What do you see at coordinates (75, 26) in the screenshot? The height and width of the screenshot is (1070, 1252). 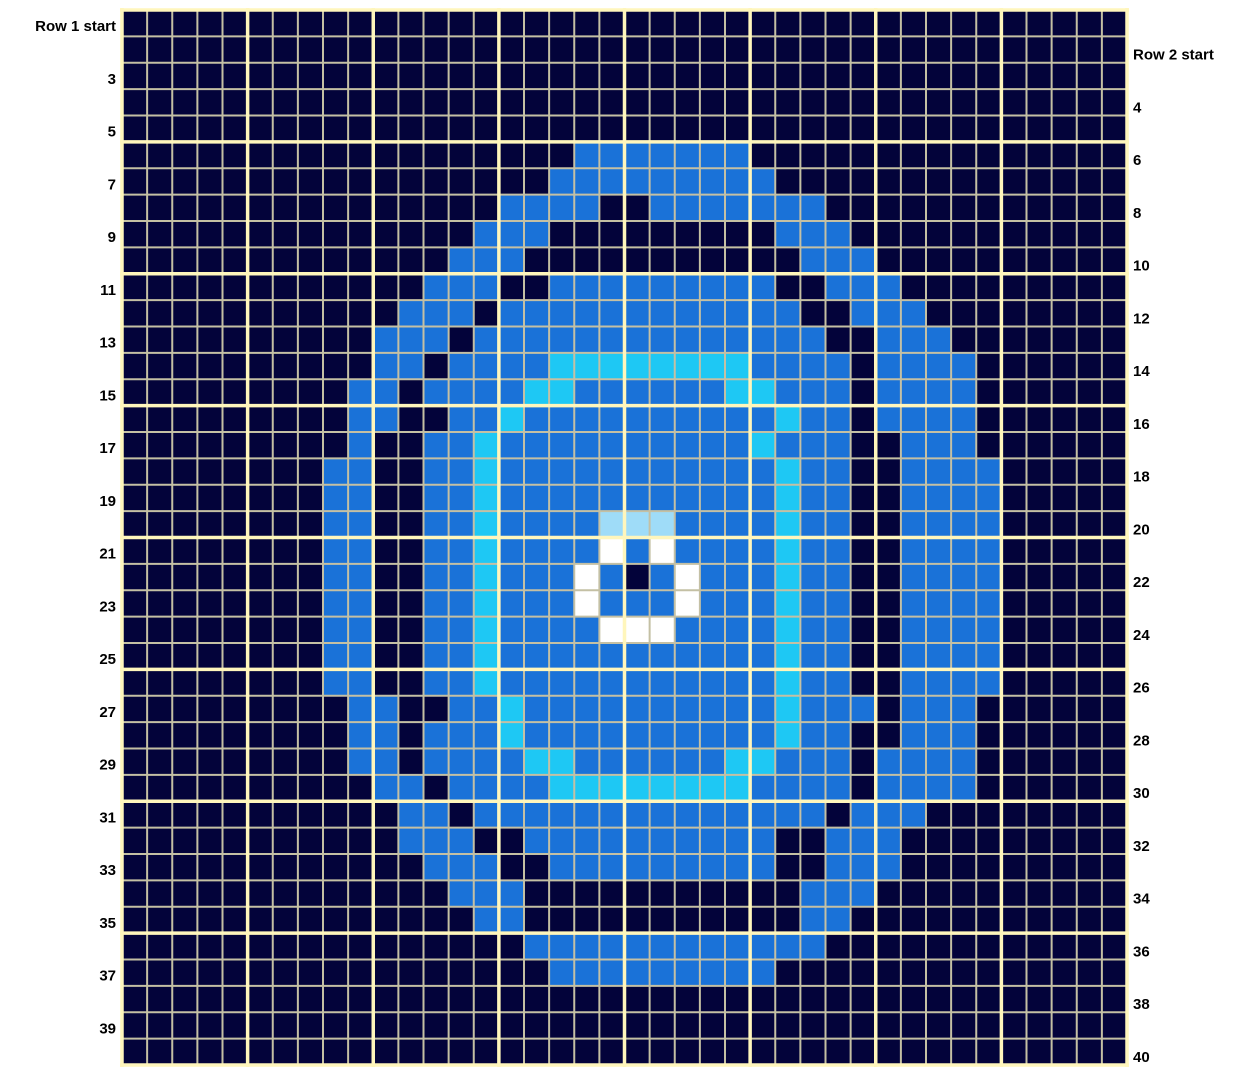 I see `row-label: Row 1 start` at bounding box center [75, 26].